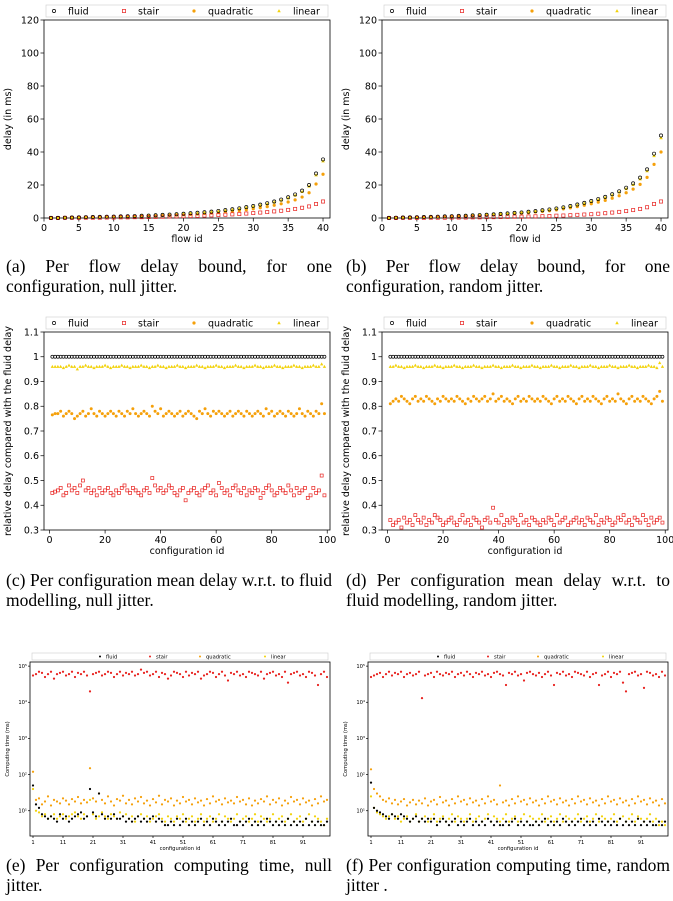  I want to click on x-tick-label: 0, so click(44, 228).